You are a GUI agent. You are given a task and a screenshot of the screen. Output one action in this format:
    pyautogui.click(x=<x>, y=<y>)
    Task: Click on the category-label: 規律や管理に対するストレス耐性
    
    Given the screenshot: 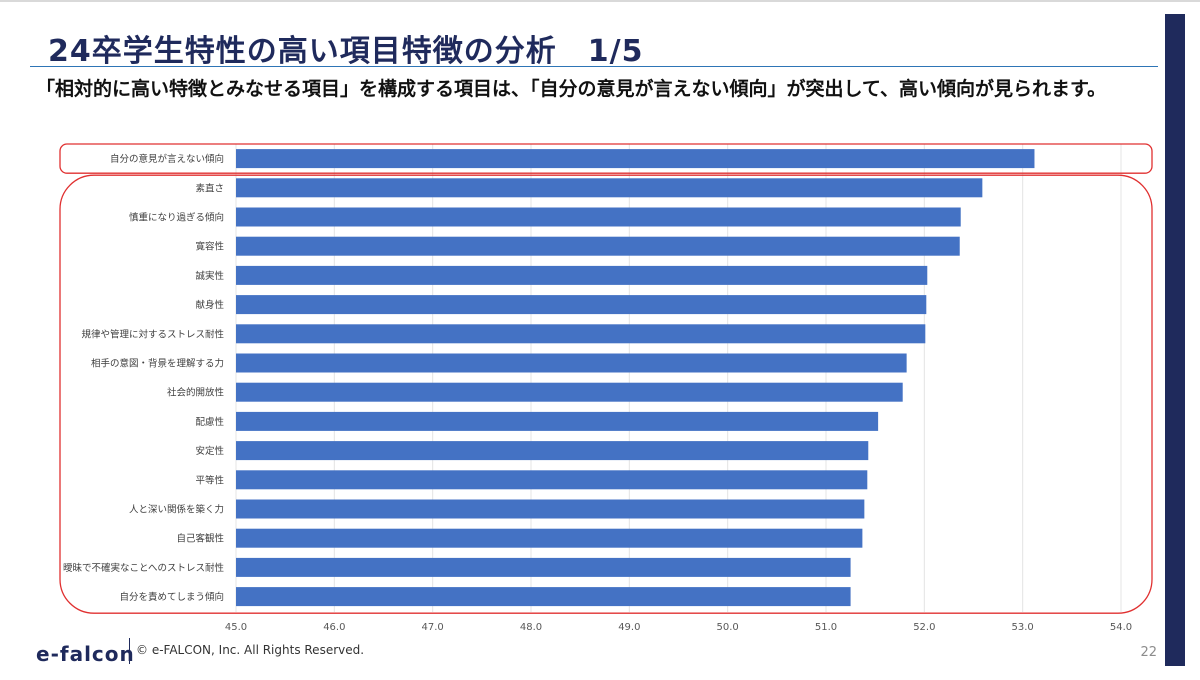 What is the action you would take?
    pyautogui.click(x=152, y=334)
    